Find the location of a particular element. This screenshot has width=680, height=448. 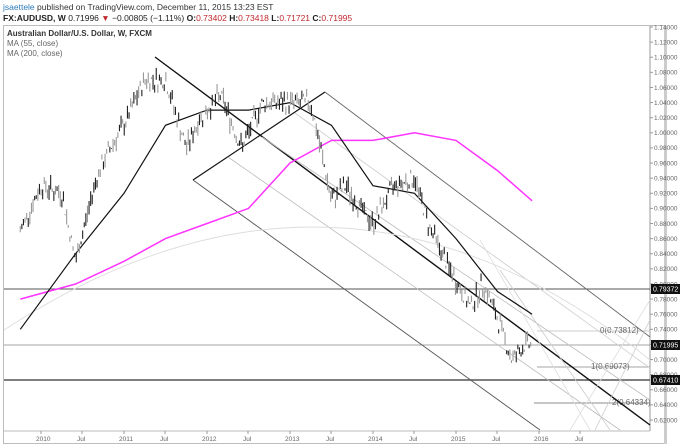

svg-text: 0.96000 is located at coordinates (666, 163).